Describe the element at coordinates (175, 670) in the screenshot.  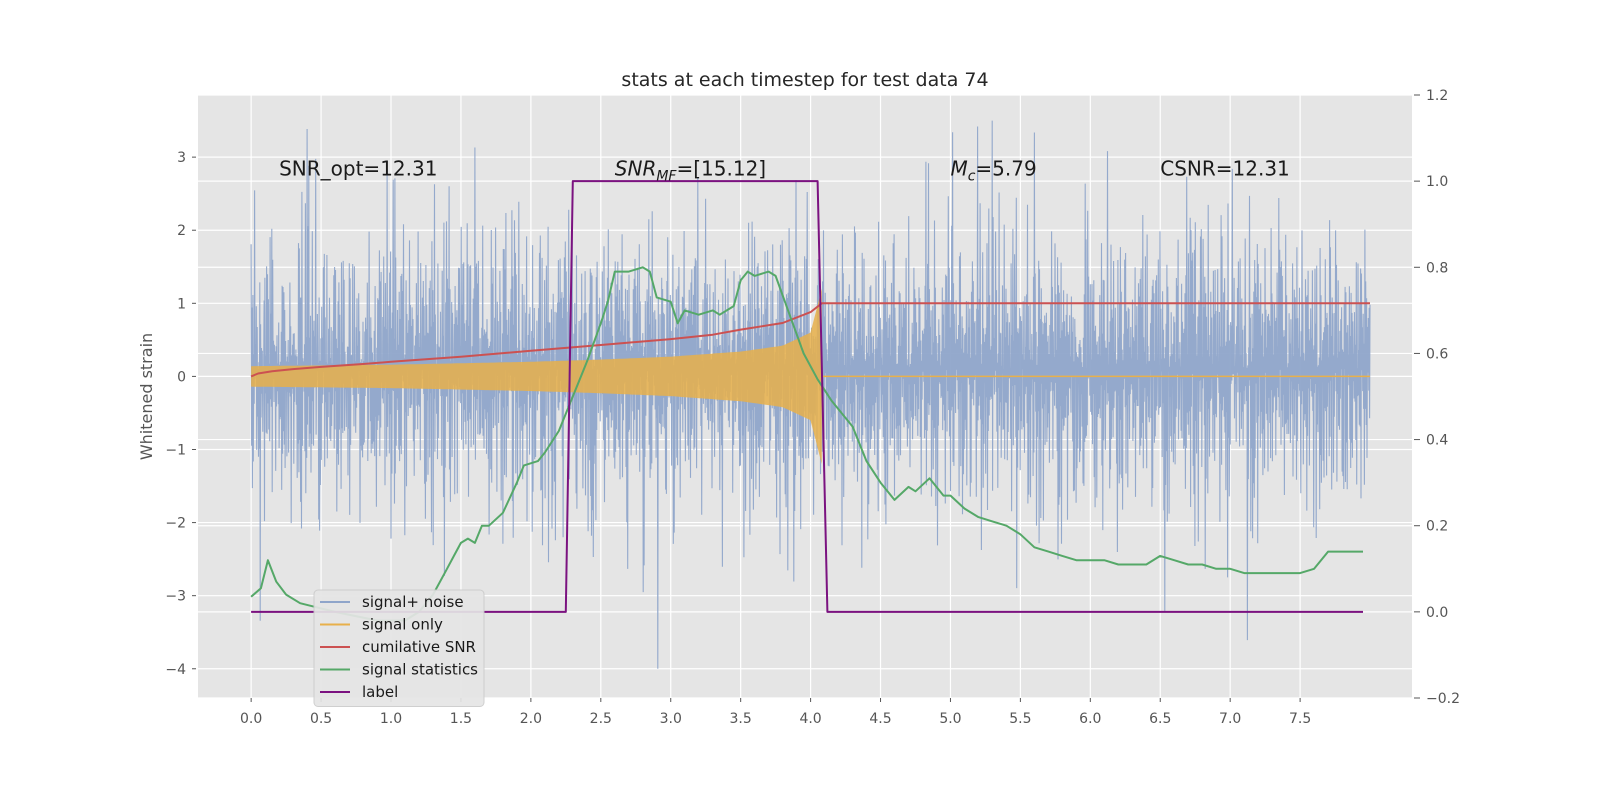
I see `y-tick-label: −4` at that location.